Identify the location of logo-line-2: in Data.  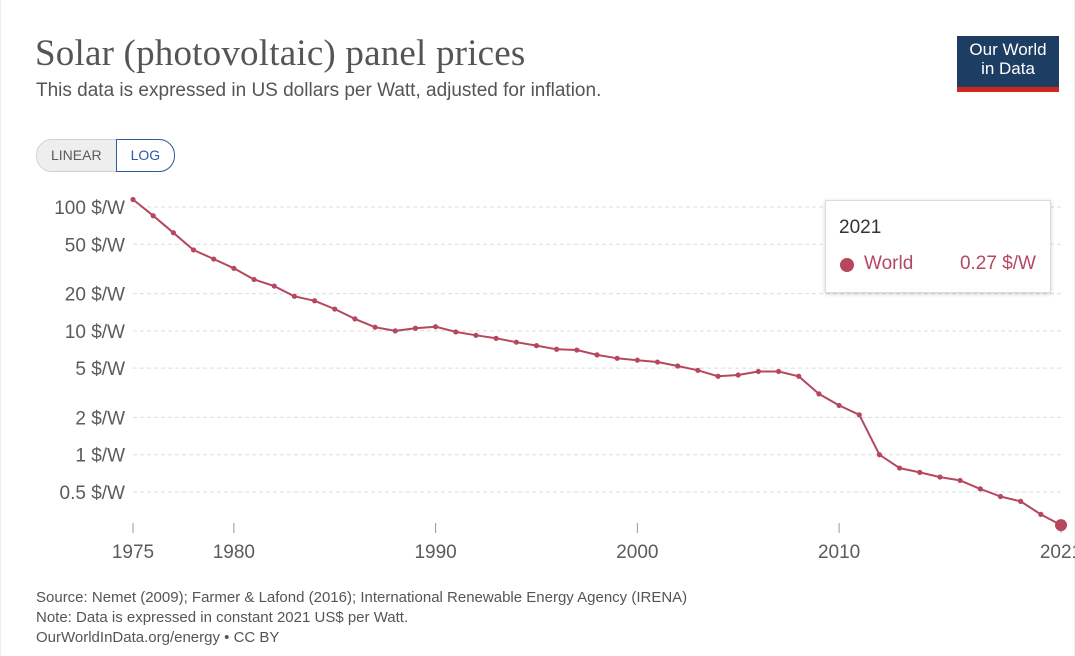
(1008, 68).